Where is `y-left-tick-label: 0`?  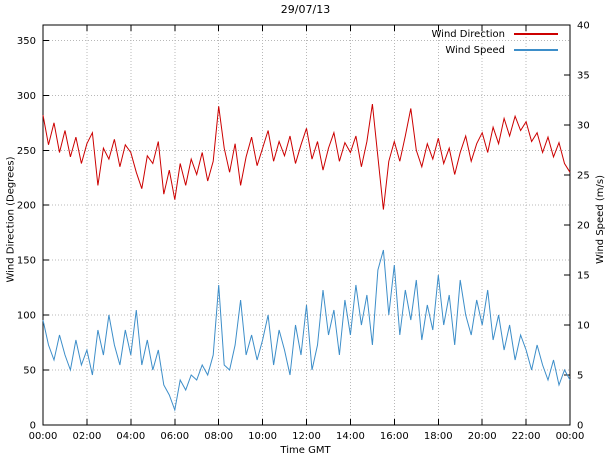 y-left-tick-label: 0 is located at coordinates (33, 426).